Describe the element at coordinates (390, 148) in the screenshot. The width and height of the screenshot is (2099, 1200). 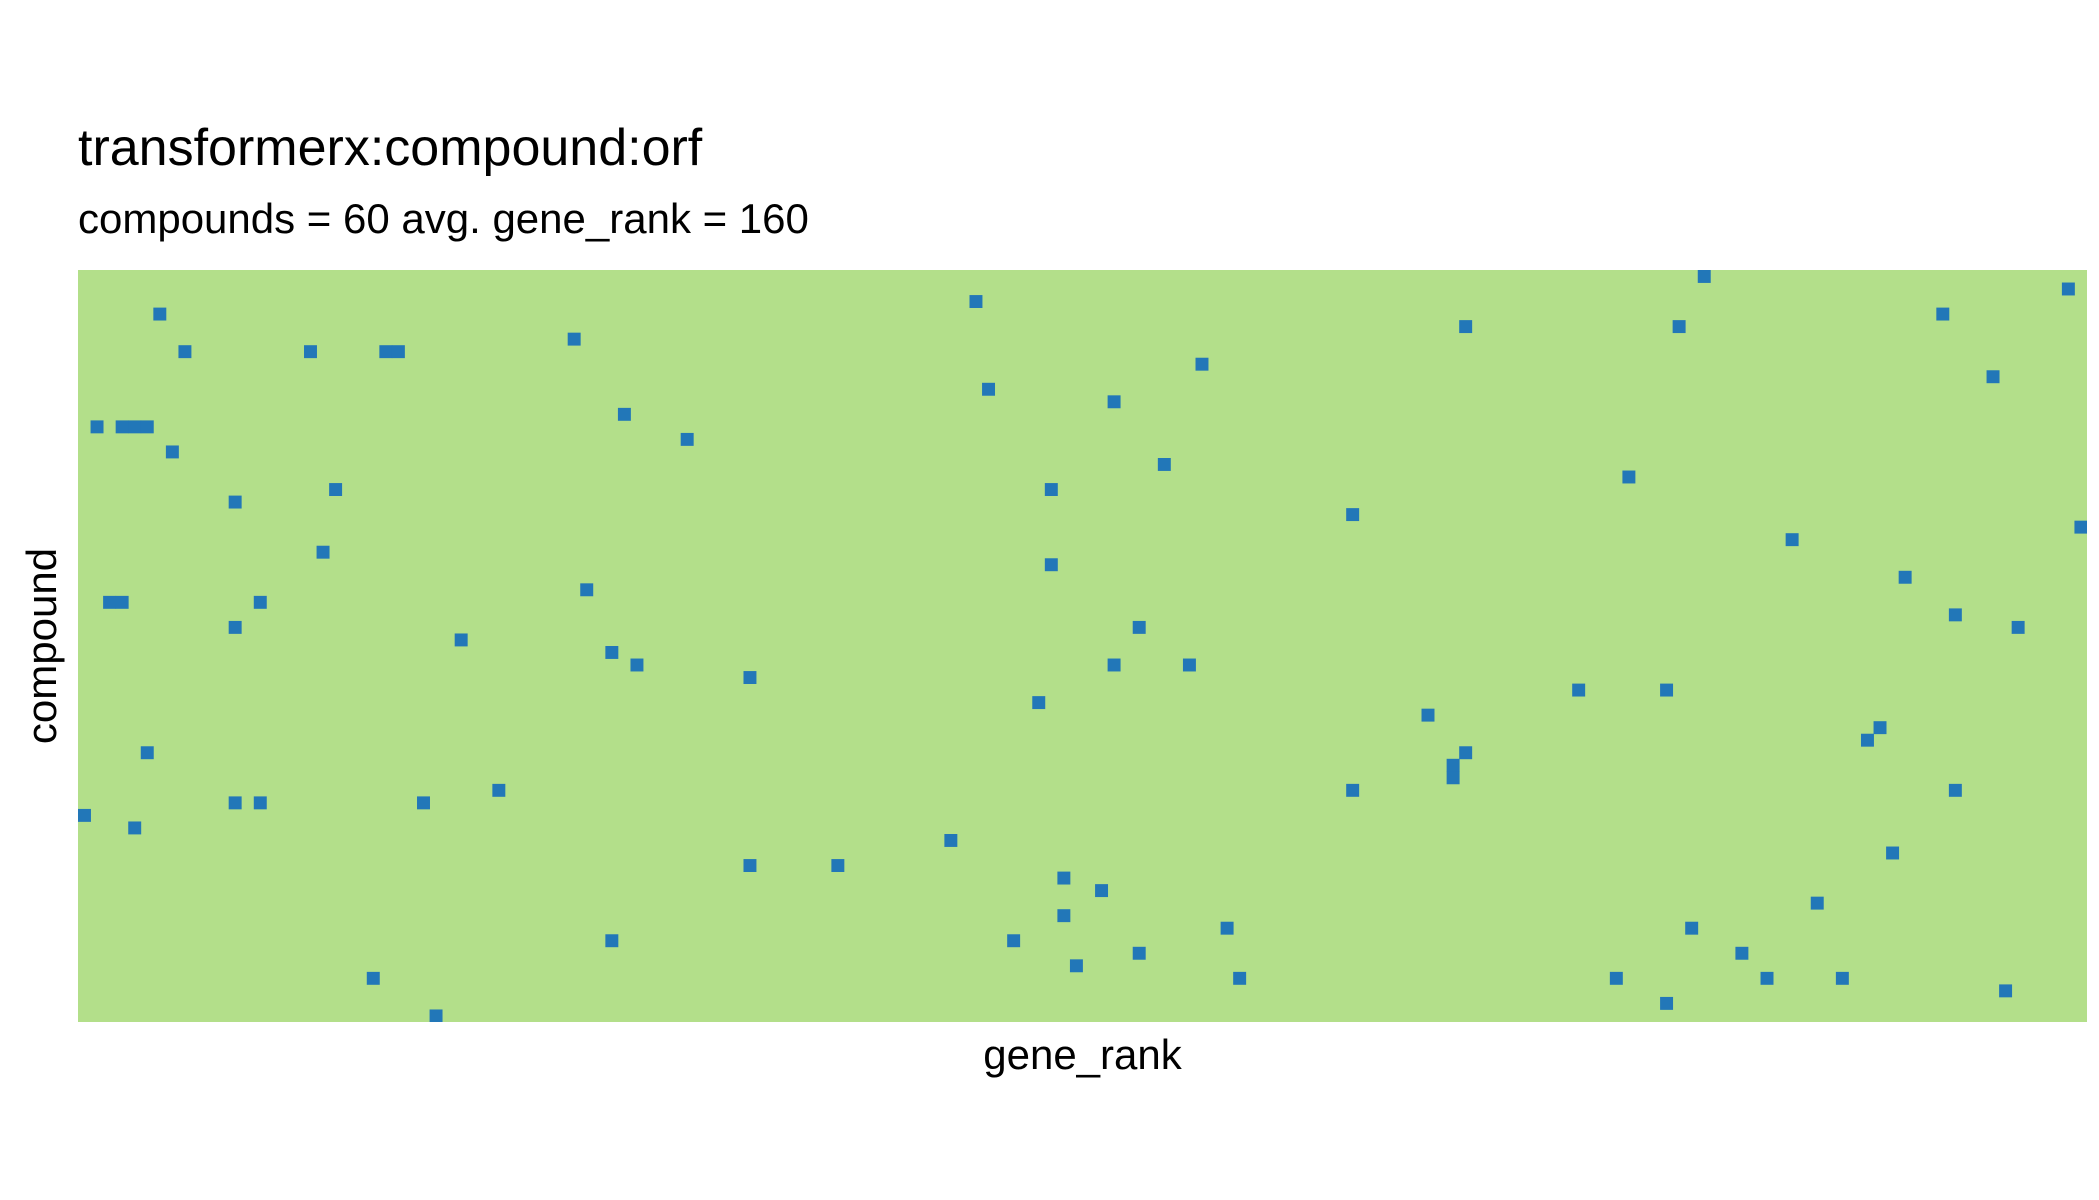
I see `chart-title: transformerx:compound:orf` at that location.